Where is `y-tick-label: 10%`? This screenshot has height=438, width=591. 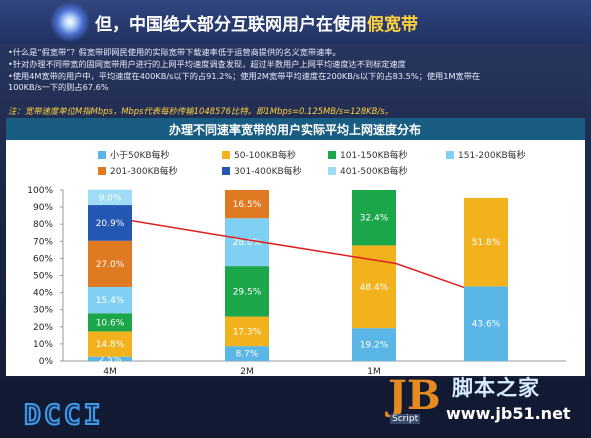 y-tick-label: 10% is located at coordinates (43, 345).